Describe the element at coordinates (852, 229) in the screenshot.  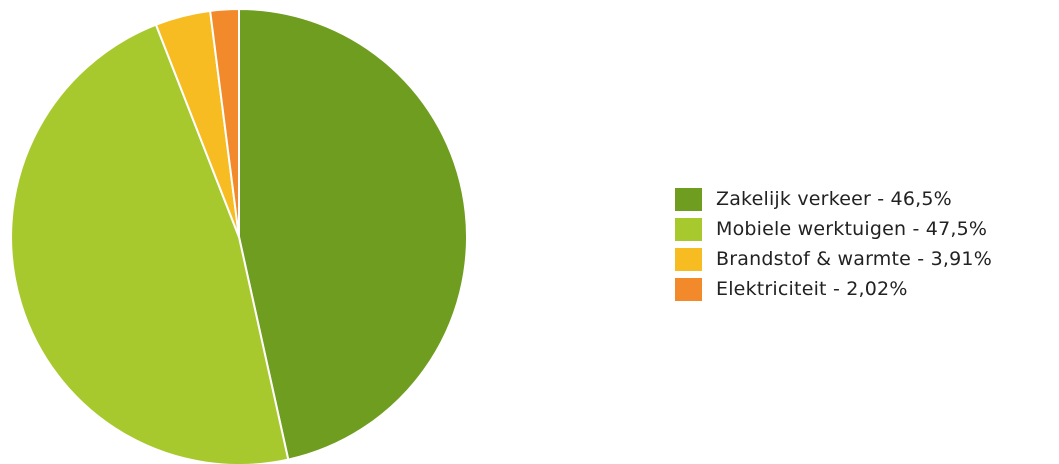
I see `legend-label-mobiele-werktuigen: Mobiele werktuigen - 47,5%` at that location.